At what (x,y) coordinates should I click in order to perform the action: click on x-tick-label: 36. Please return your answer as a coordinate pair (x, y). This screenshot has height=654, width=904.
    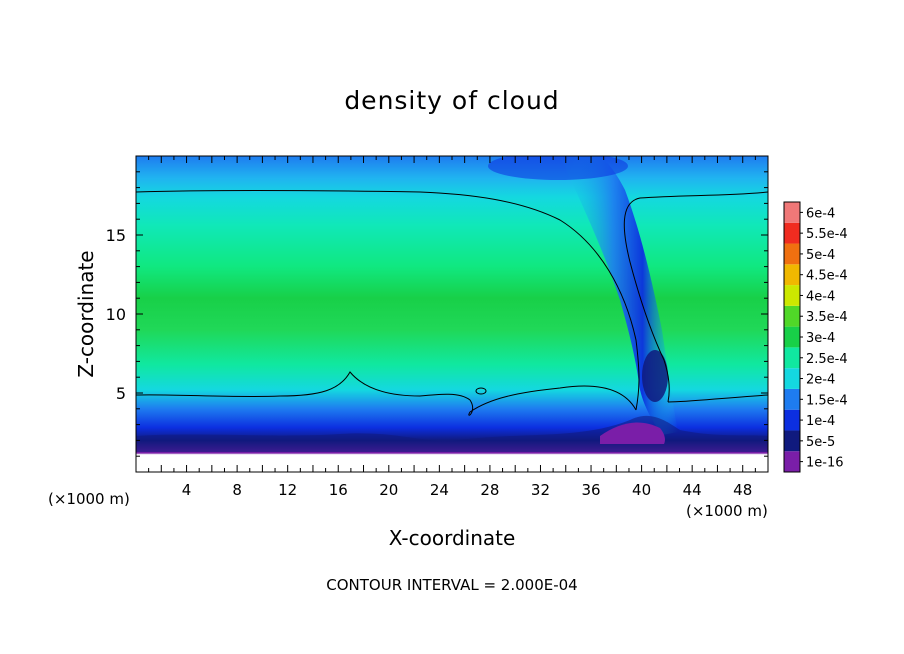
    Looking at the image, I should click on (590, 490).